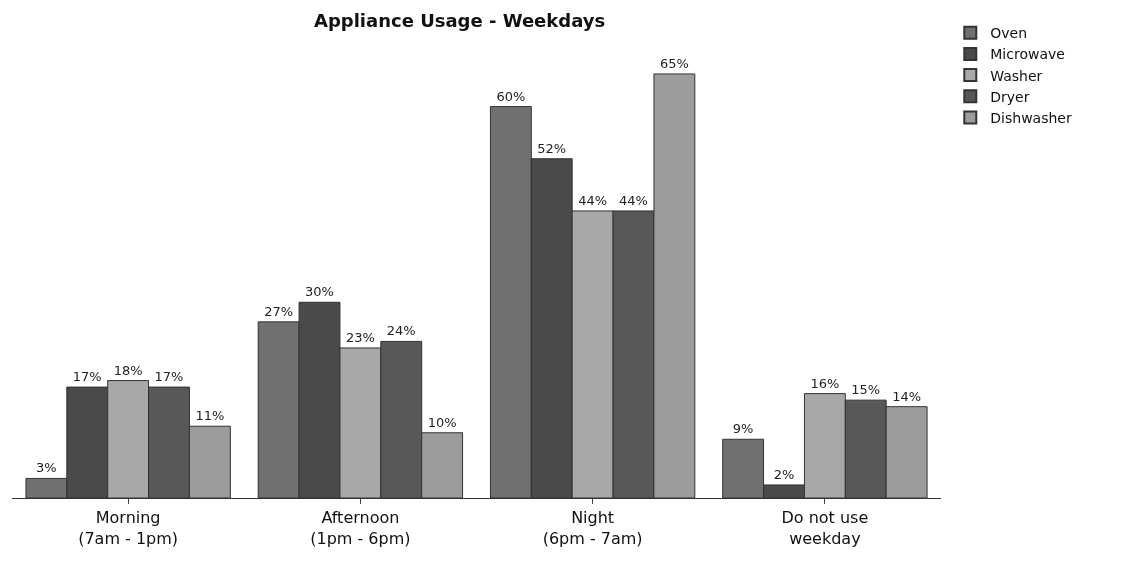 Image resolution: width=1121 pixels, height=573 pixels. What do you see at coordinates (866, 390) in the screenshot?
I see `data-label: 15%` at bounding box center [866, 390].